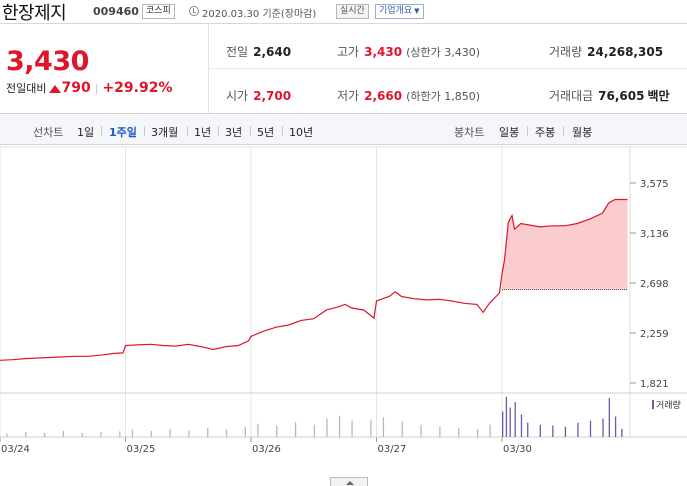 The height and width of the screenshot is (486, 687). Describe the element at coordinates (234, 132) in the screenshot. I see `tab-3y: 3년` at that location.